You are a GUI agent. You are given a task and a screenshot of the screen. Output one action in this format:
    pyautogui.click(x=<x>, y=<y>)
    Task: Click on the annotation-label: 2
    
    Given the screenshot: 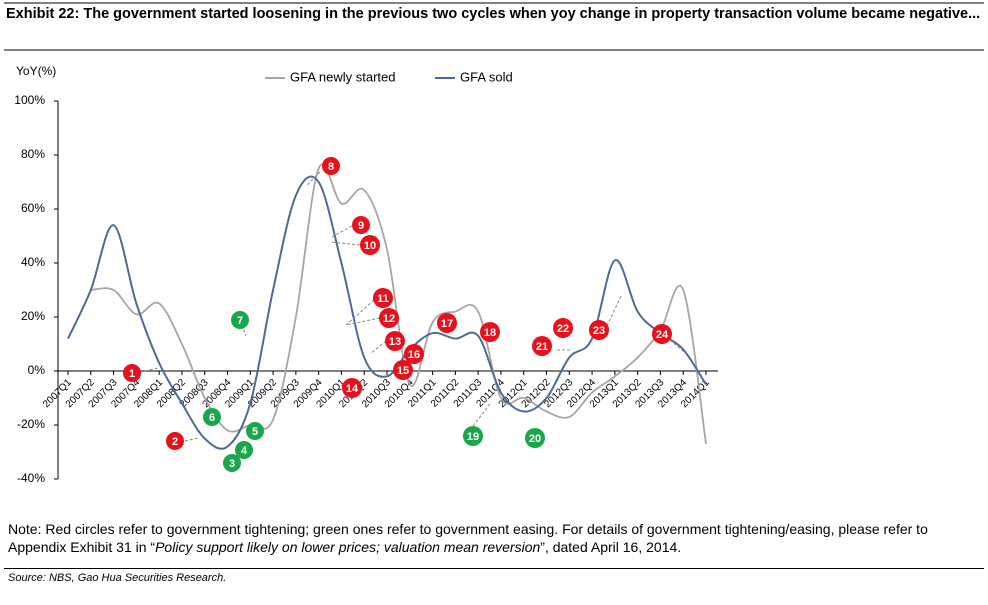 What is the action you would take?
    pyautogui.click(x=175, y=442)
    